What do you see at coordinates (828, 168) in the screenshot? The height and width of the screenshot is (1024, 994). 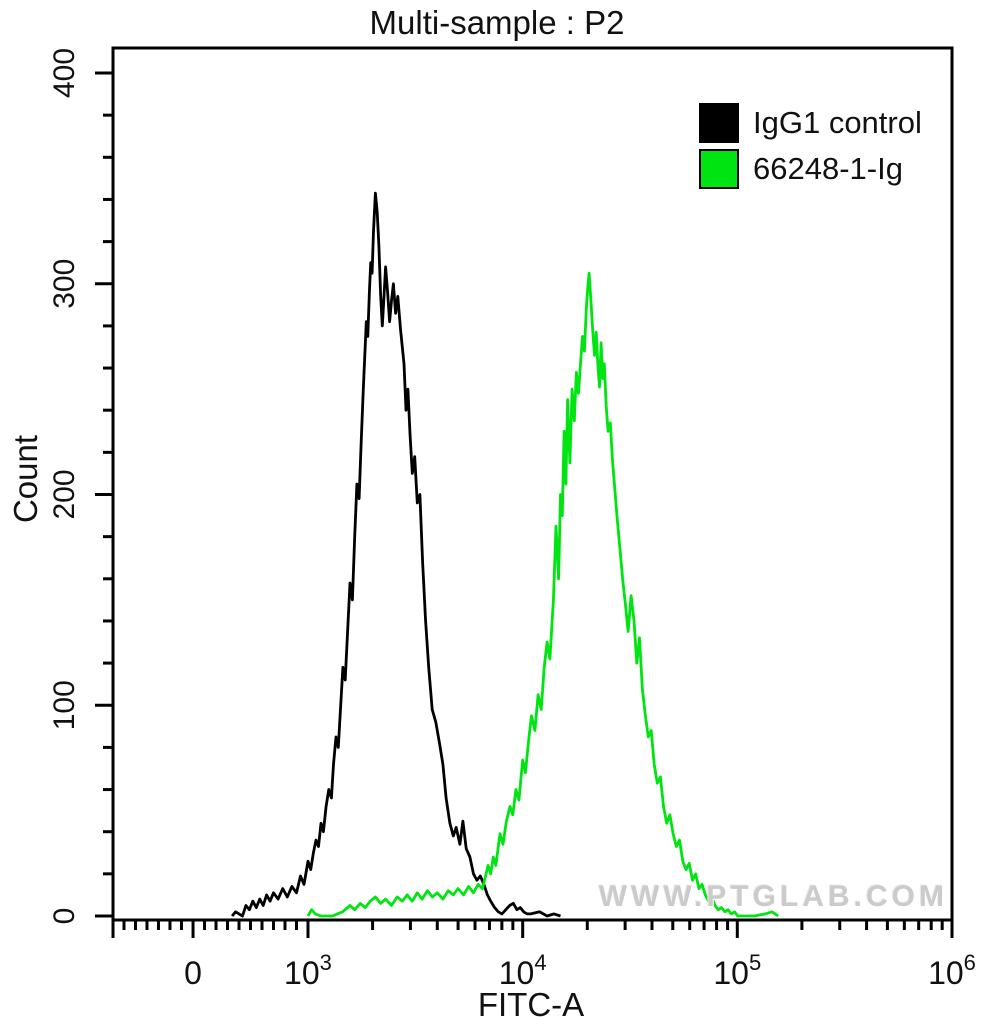 I see `legend-label-66248-1-ig: 66248-1-Ig` at bounding box center [828, 168].